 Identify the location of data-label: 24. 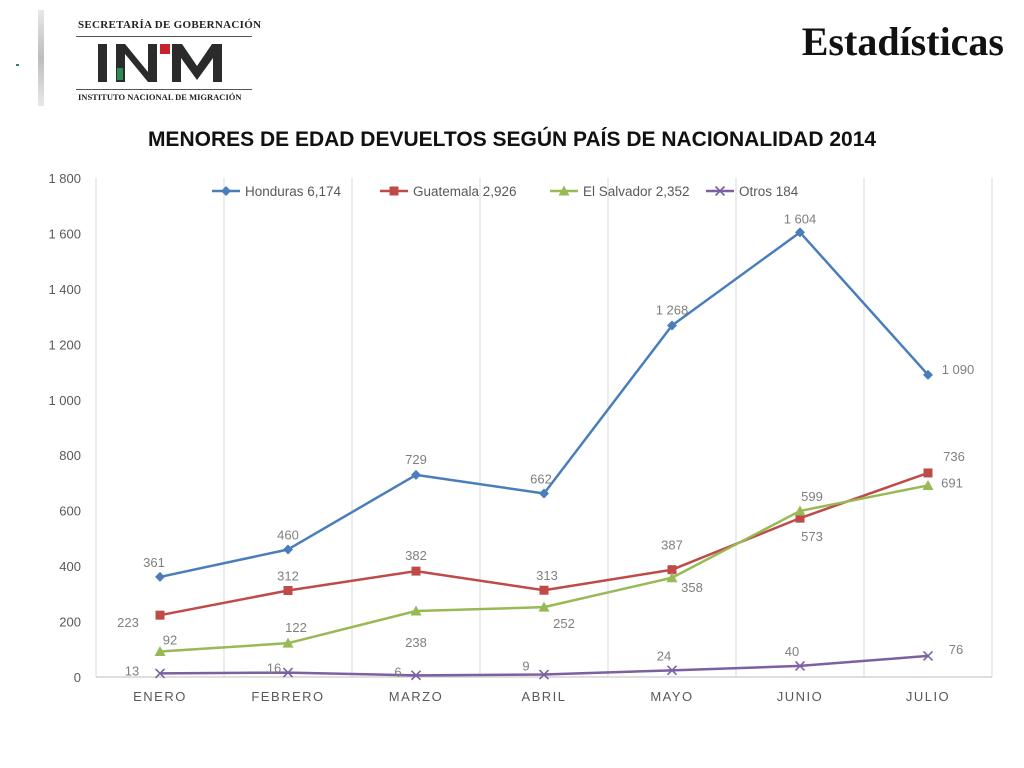
(664, 655).